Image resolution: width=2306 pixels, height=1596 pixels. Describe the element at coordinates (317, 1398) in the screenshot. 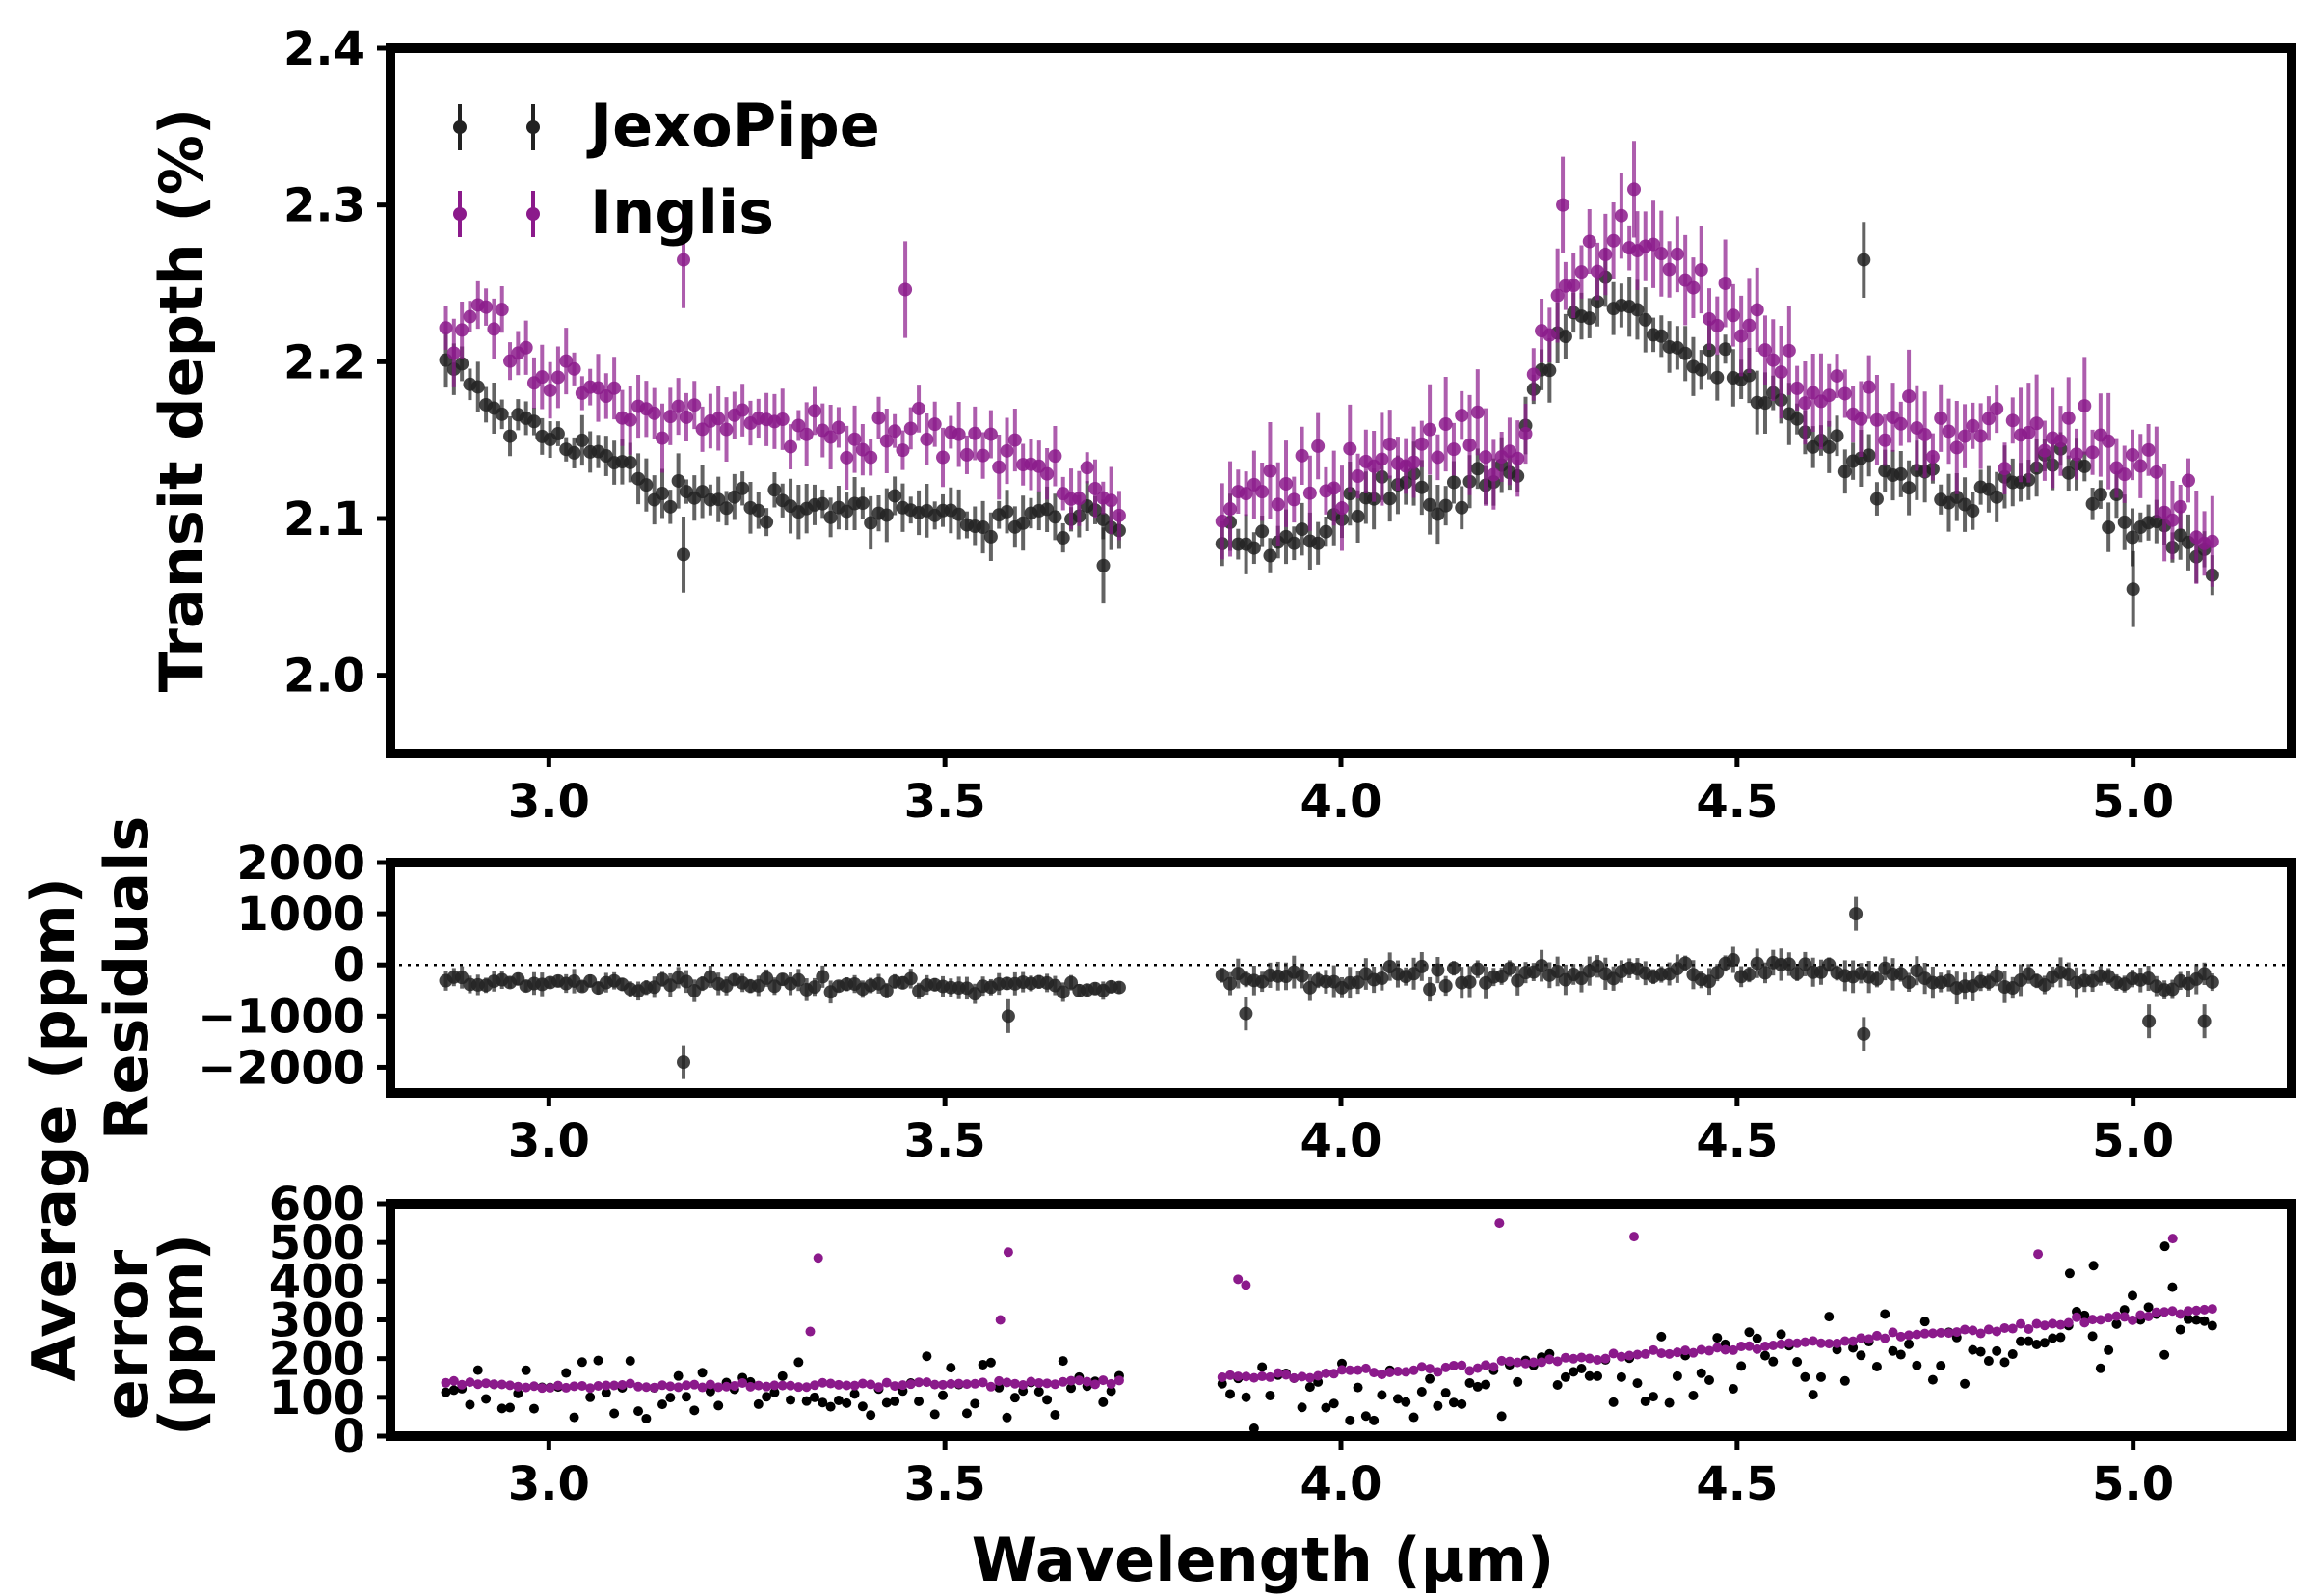

I see `y-tick-label: 100` at that location.